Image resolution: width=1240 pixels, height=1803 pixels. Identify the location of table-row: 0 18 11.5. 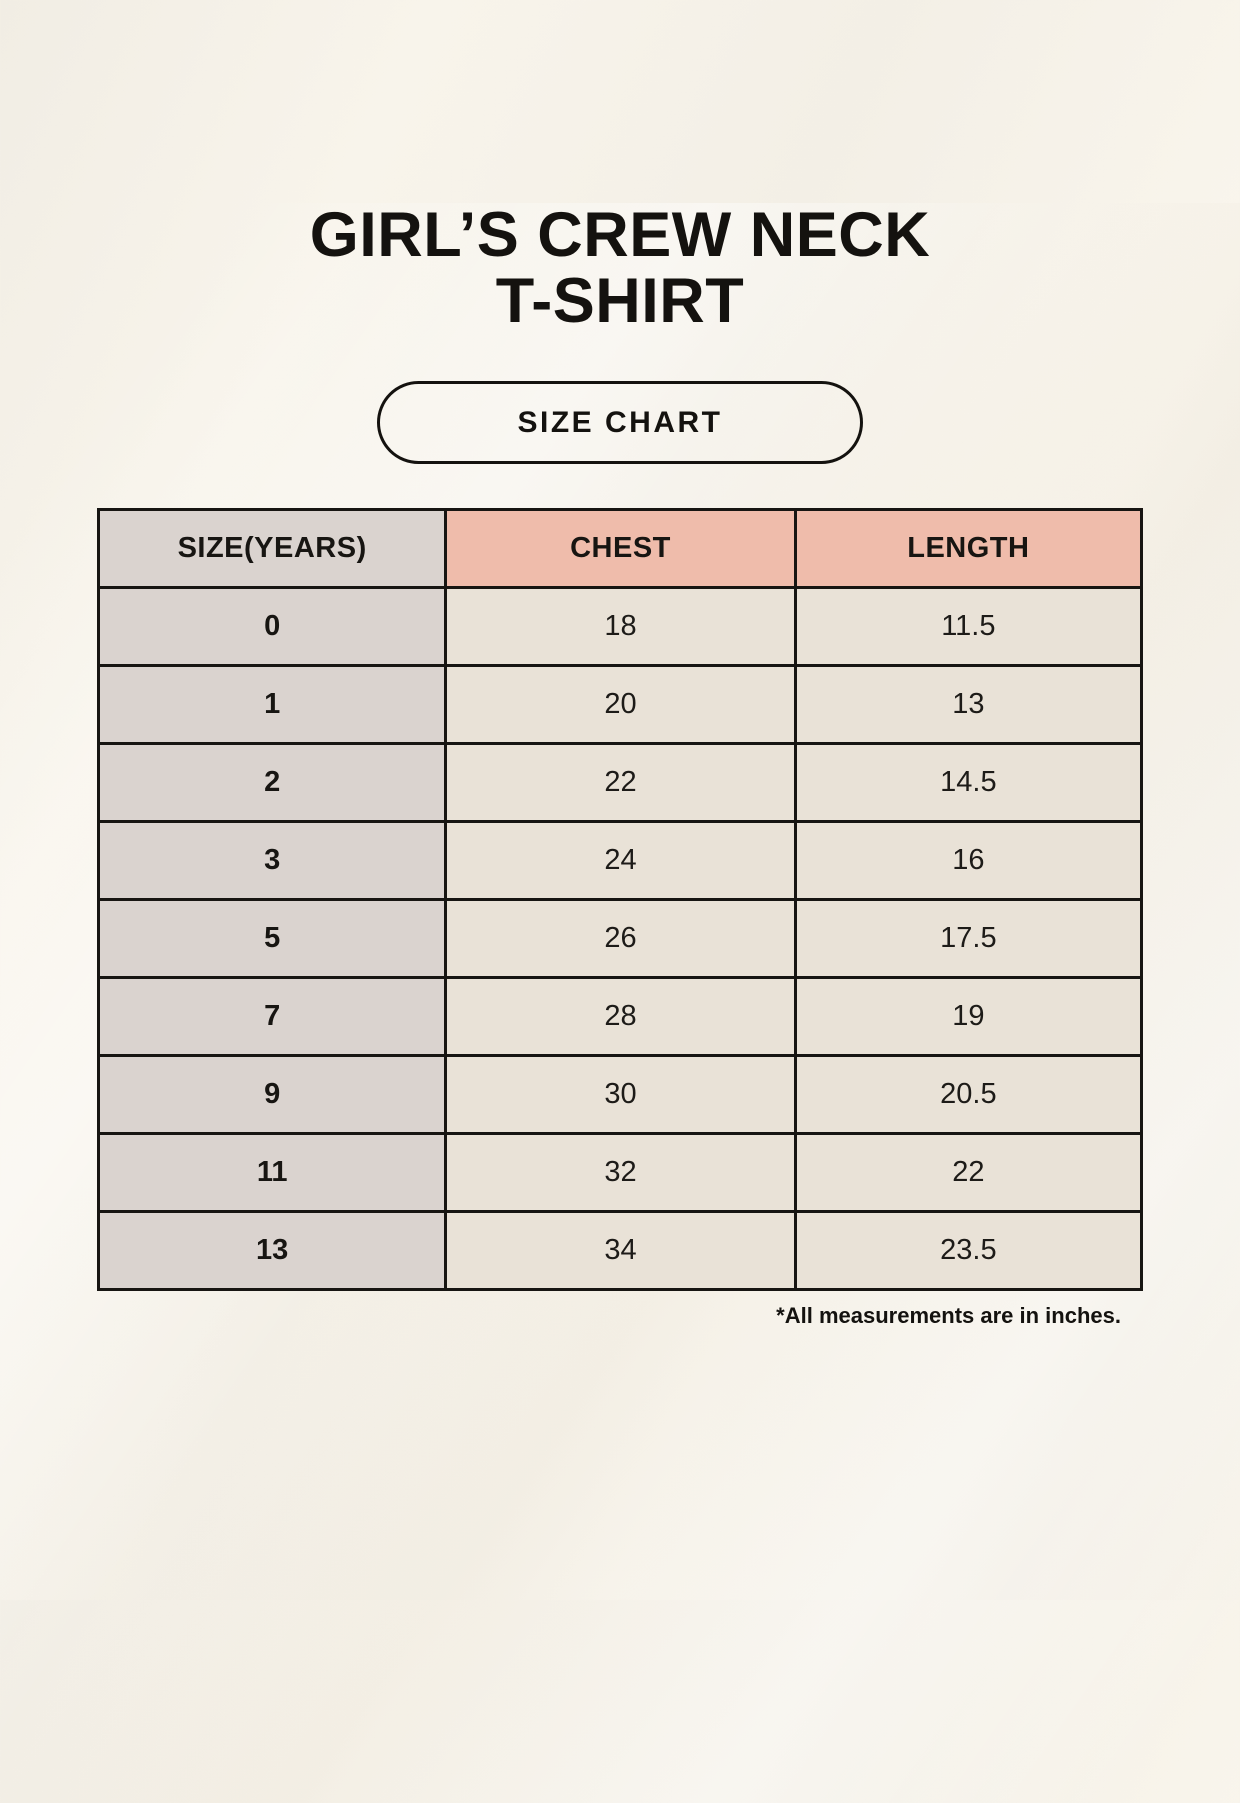
(620, 627).